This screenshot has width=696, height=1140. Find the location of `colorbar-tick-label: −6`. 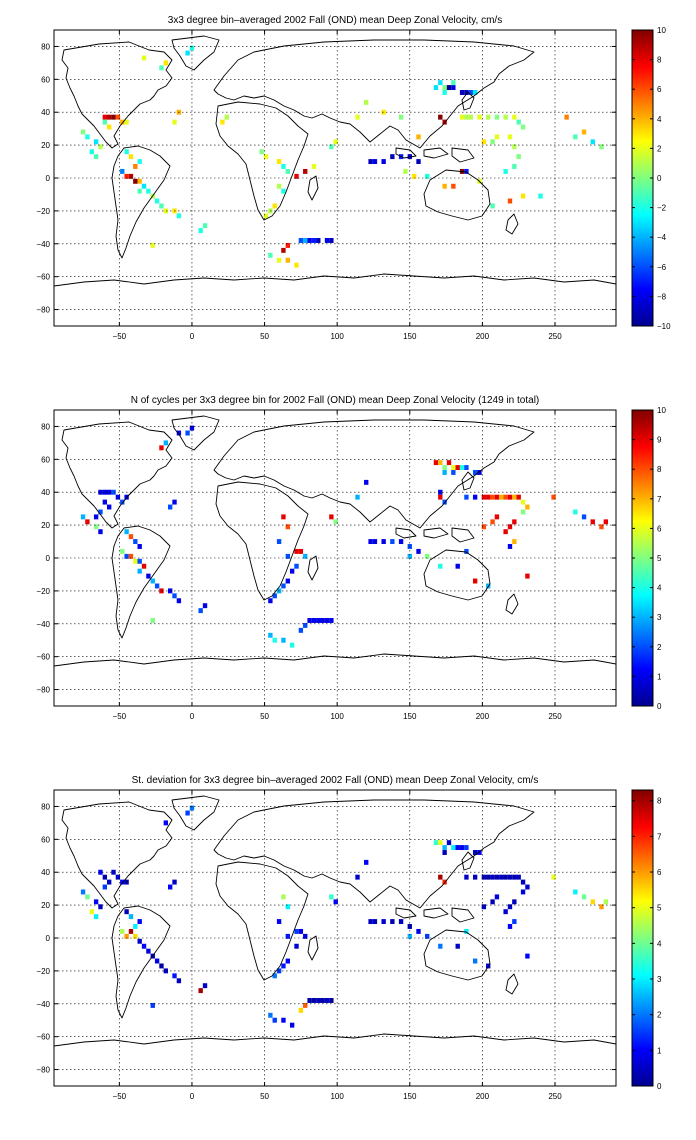

colorbar-tick-label: −6 is located at coordinates (662, 267).